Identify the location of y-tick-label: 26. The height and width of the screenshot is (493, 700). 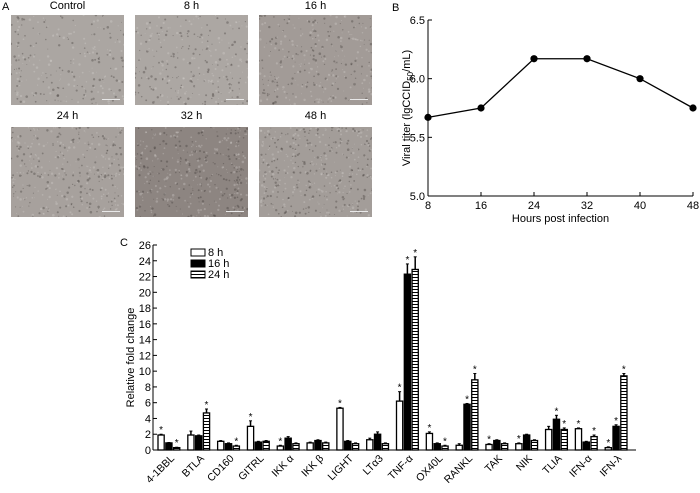
(145, 246).